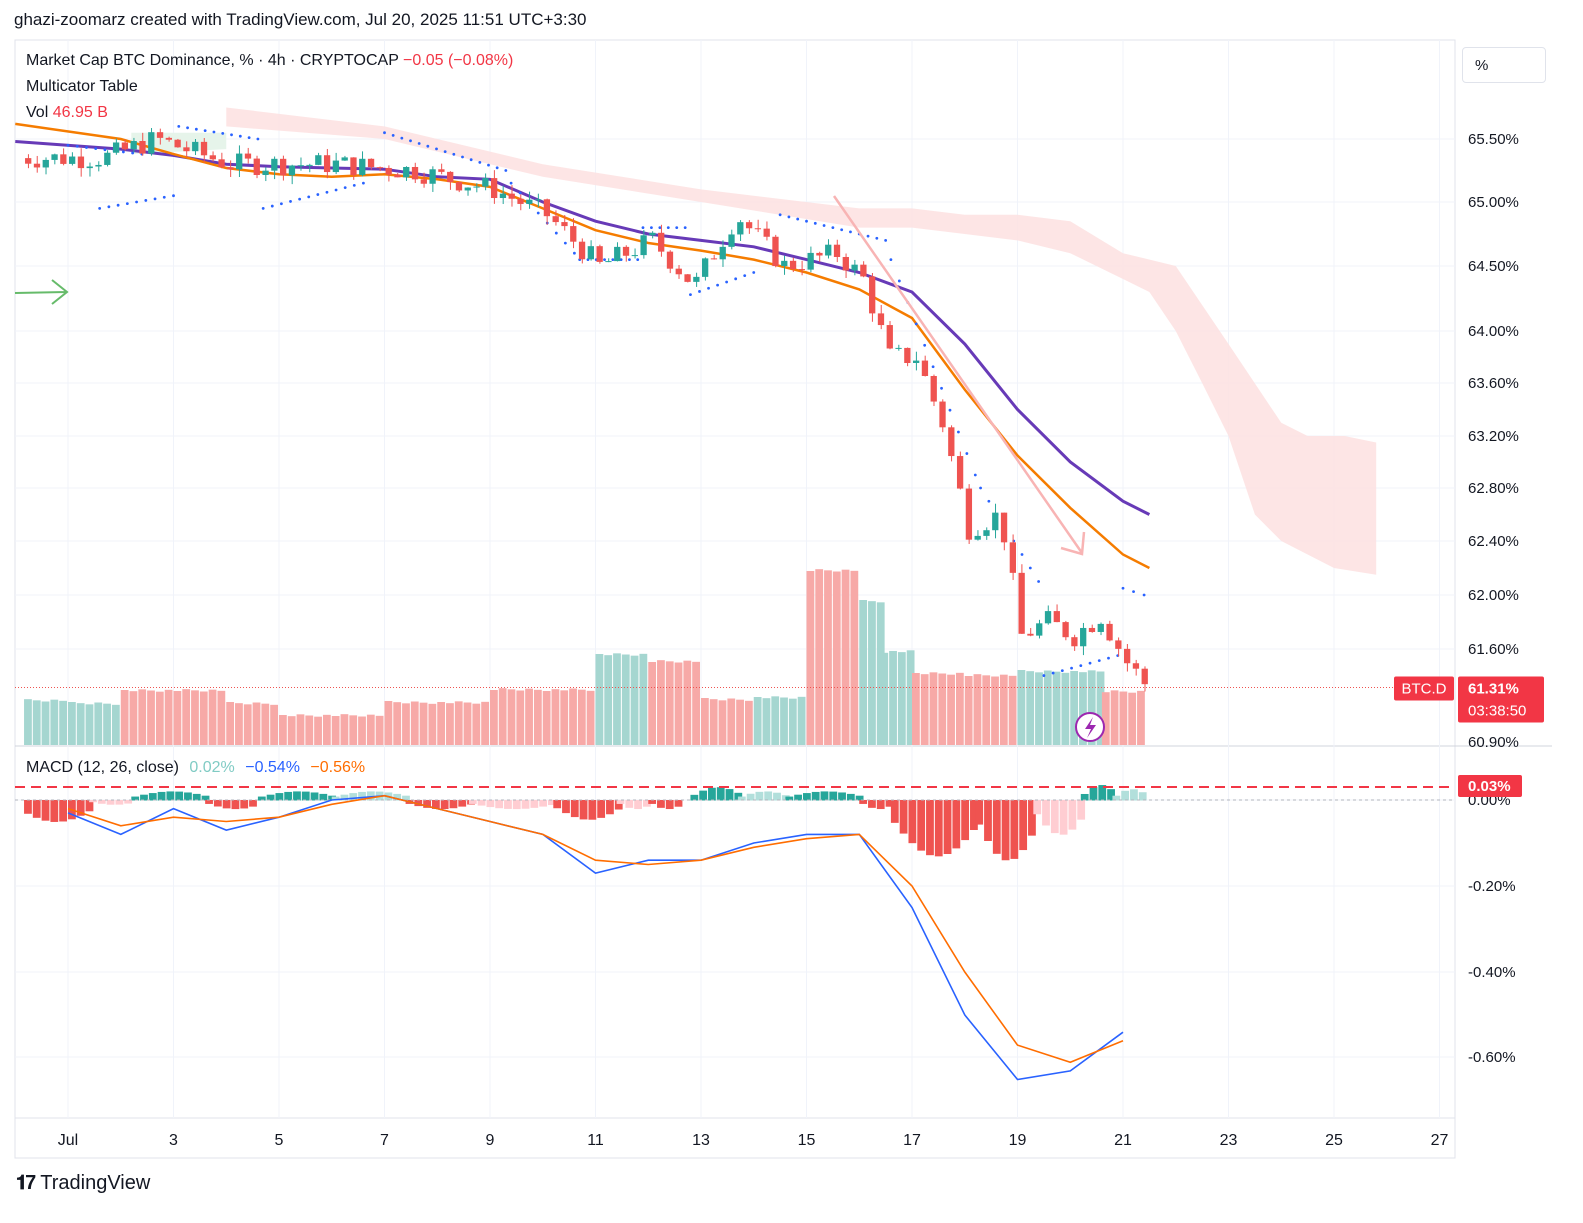 The width and height of the screenshot is (1583, 1223). I want to click on legend-indicator: Multicator Table, so click(82, 86).